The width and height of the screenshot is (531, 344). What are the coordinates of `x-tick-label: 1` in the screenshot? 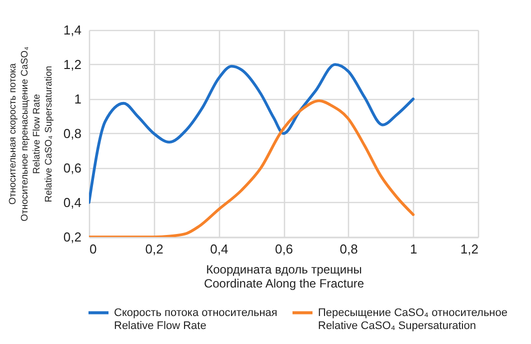 It's located at (414, 249).